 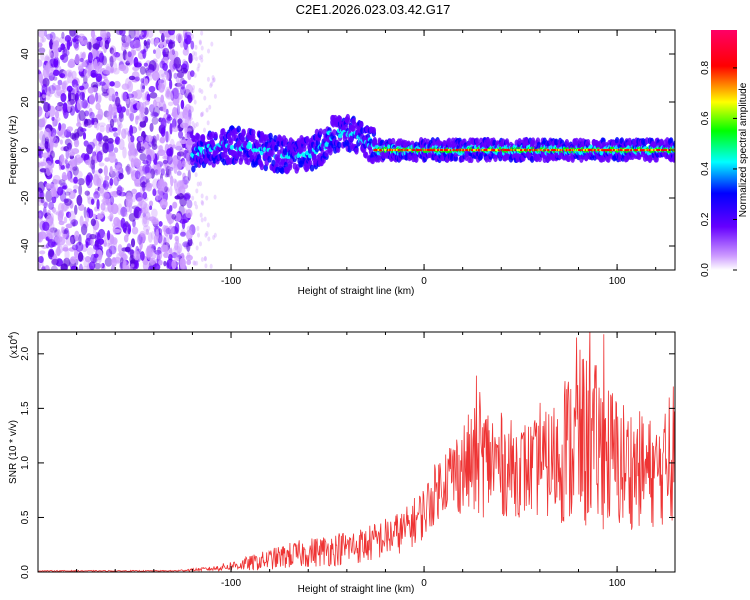 I want to click on colorbar-tick-label: 0.8, so click(x=705, y=68).